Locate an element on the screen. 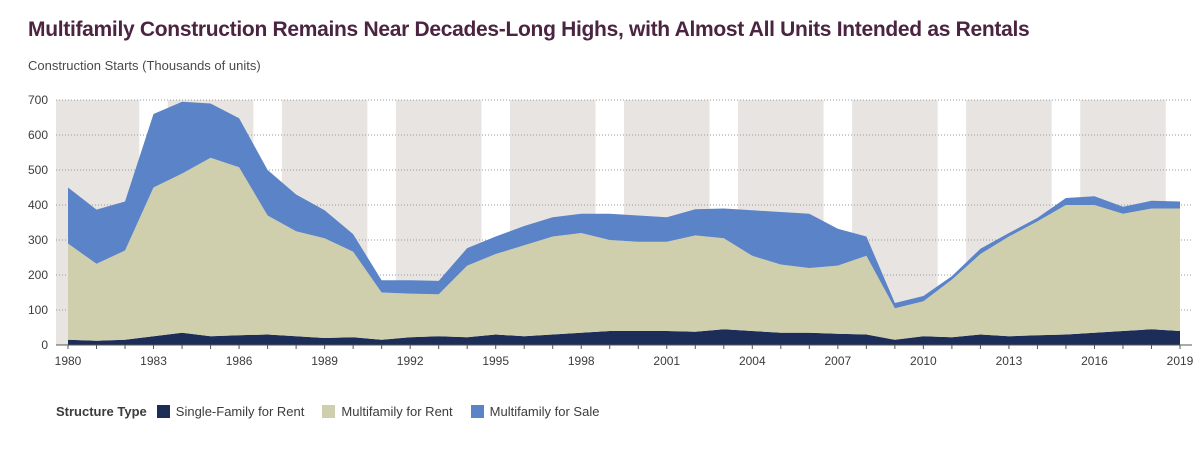 The width and height of the screenshot is (1200, 452). y-tick-label: 700 is located at coordinates (38, 100).